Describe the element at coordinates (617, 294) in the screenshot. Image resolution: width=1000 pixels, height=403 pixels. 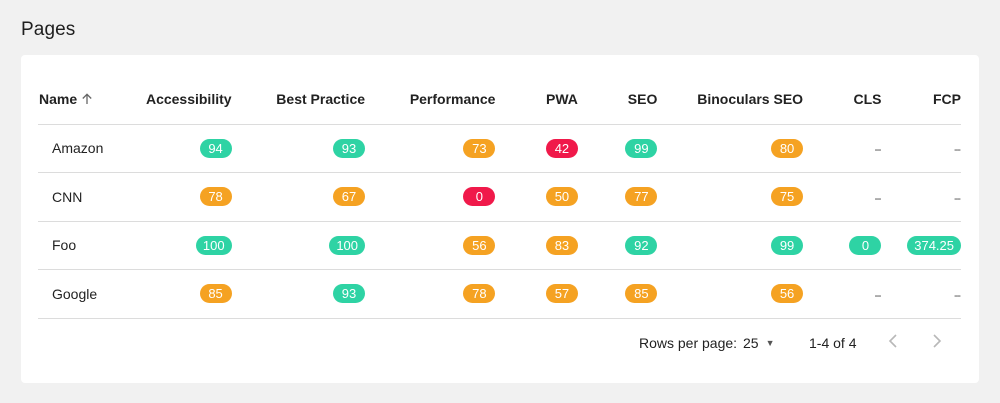
I see `seo-cell: 85` at that location.